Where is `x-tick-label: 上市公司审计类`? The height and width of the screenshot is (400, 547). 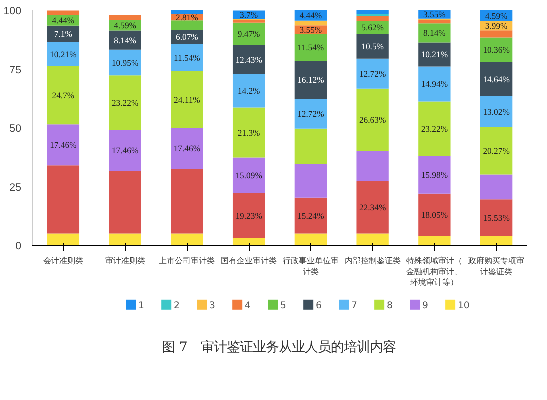
x-tick-label: 上市公司审计类 is located at coordinates (187, 261).